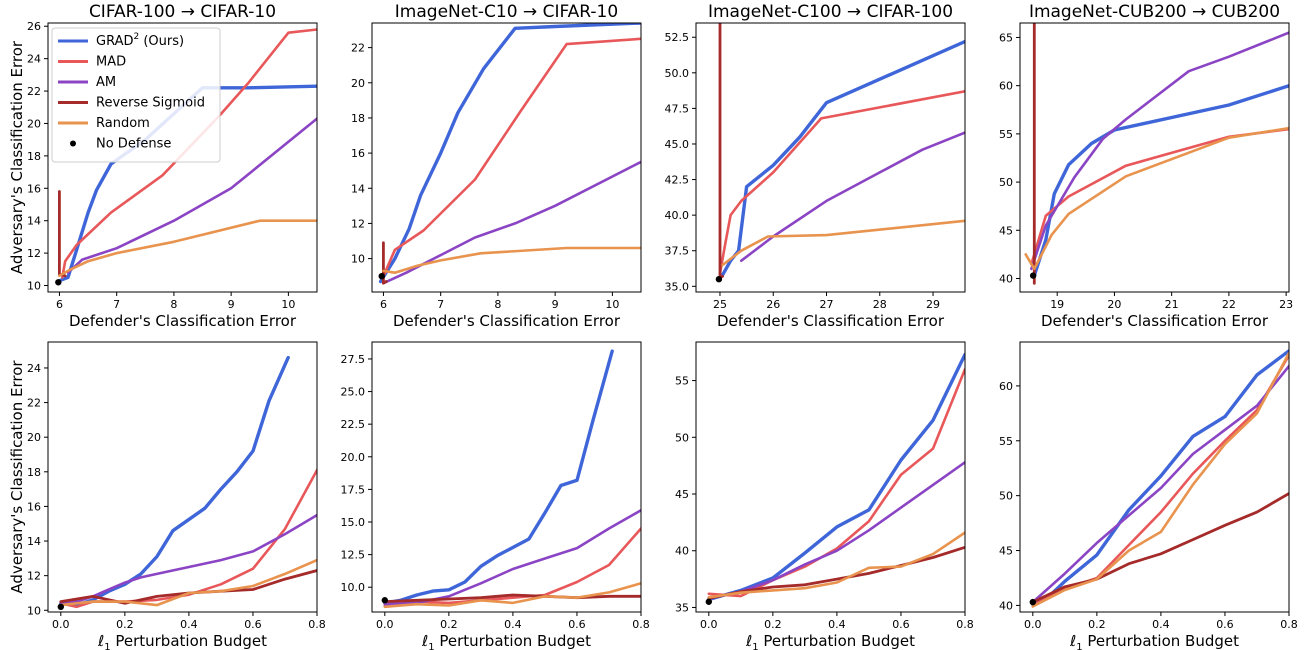 Image resolution: width=1308 pixels, height=650 pixels. What do you see at coordinates (677, 286) in the screenshot?
I see `y-tick-label: 35.0` at bounding box center [677, 286].